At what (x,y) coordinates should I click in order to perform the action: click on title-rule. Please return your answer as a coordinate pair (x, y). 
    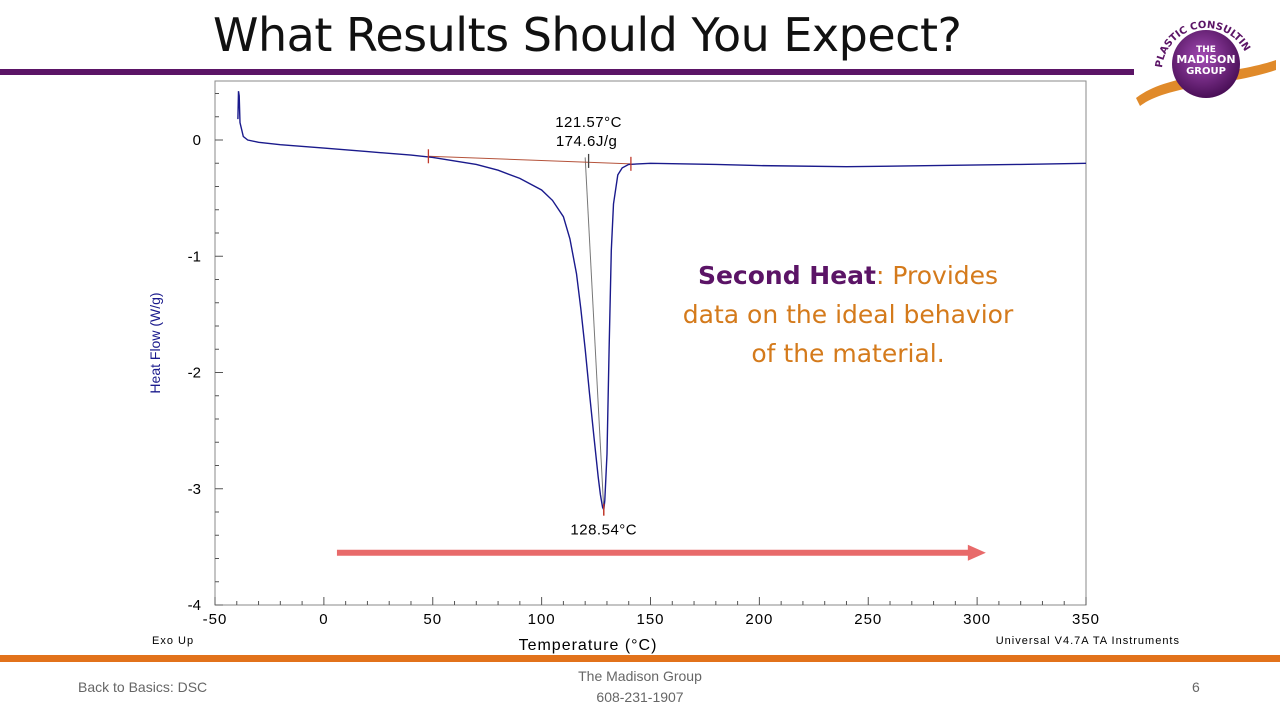
    Looking at the image, I should click on (567, 72).